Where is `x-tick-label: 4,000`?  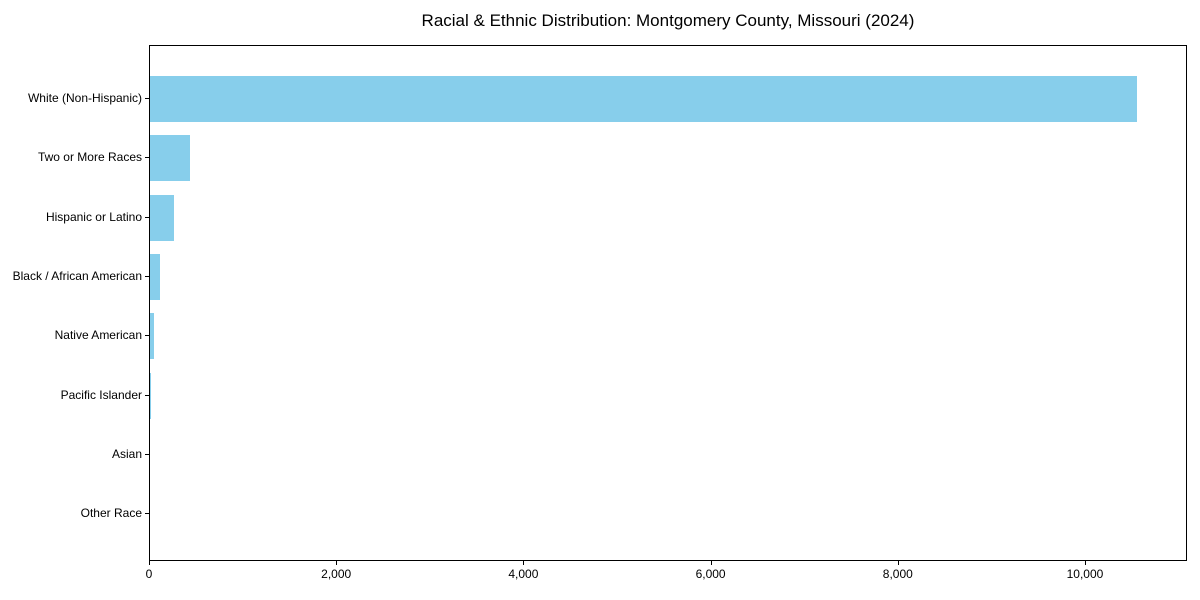
x-tick-label: 4,000 is located at coordinates (523, 574).